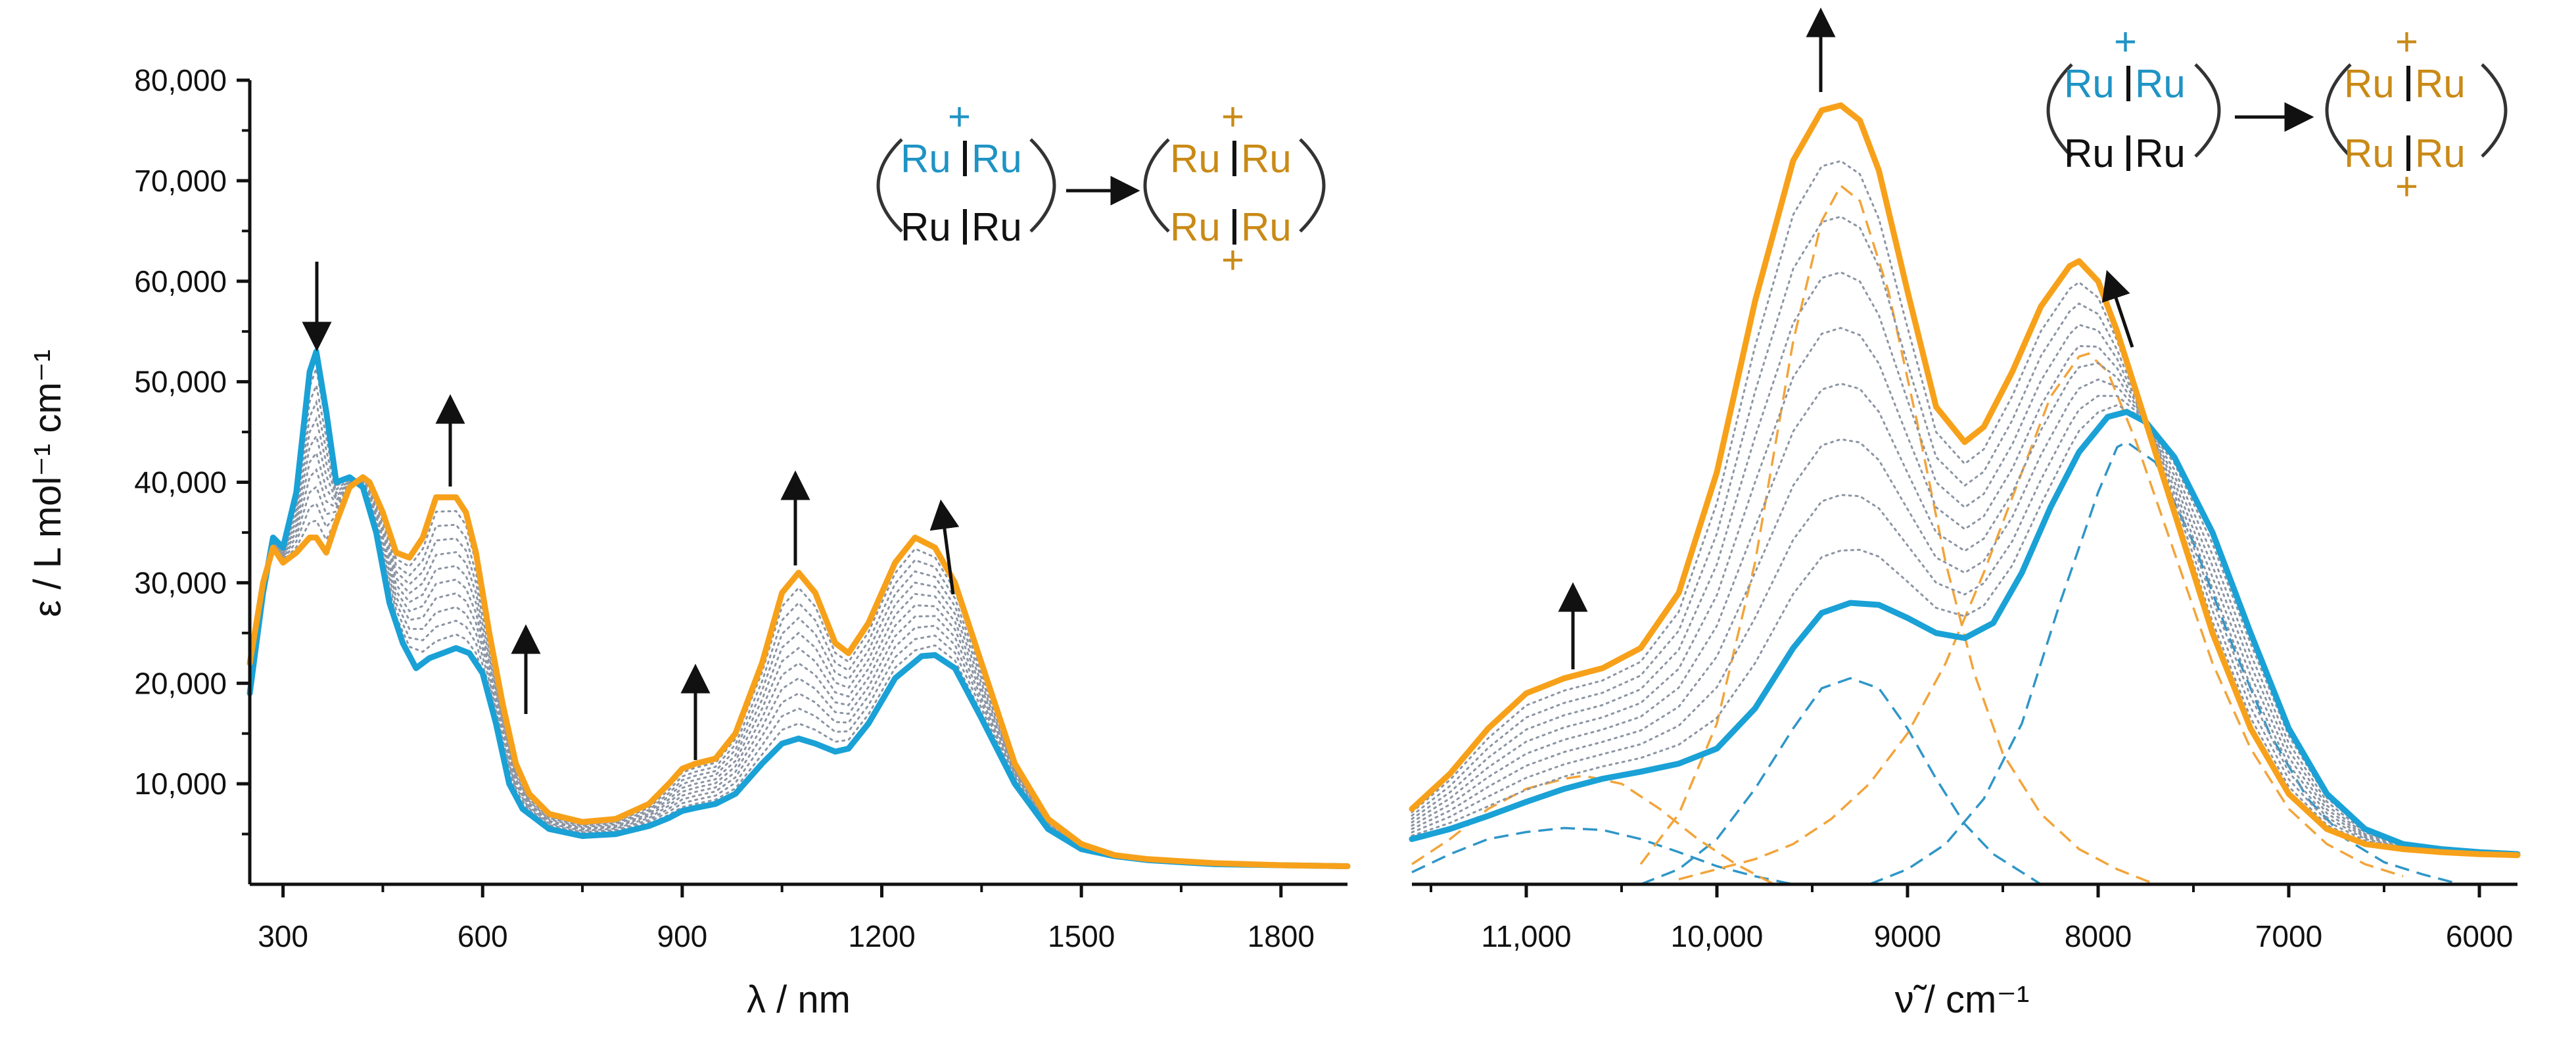  Describe the element at coordinates (2440, 153) in the screenshot. I see `right-scheme-ru-h: Ru` at that location.